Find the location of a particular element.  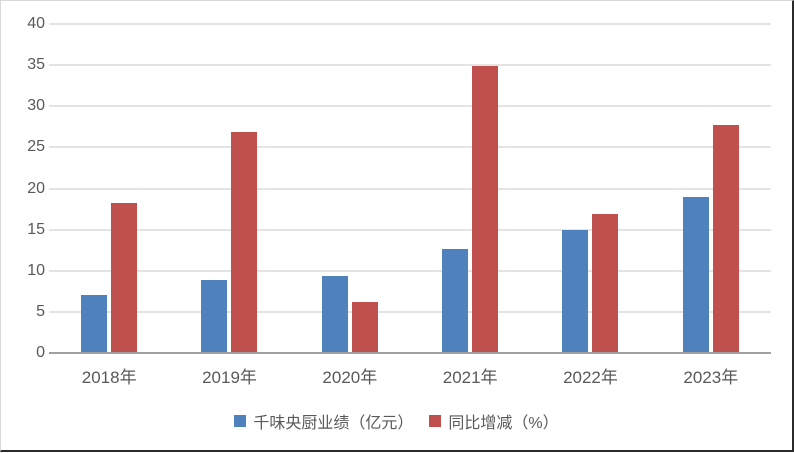

y-tick-label-15: 15 is located at coordinates (36, 229).